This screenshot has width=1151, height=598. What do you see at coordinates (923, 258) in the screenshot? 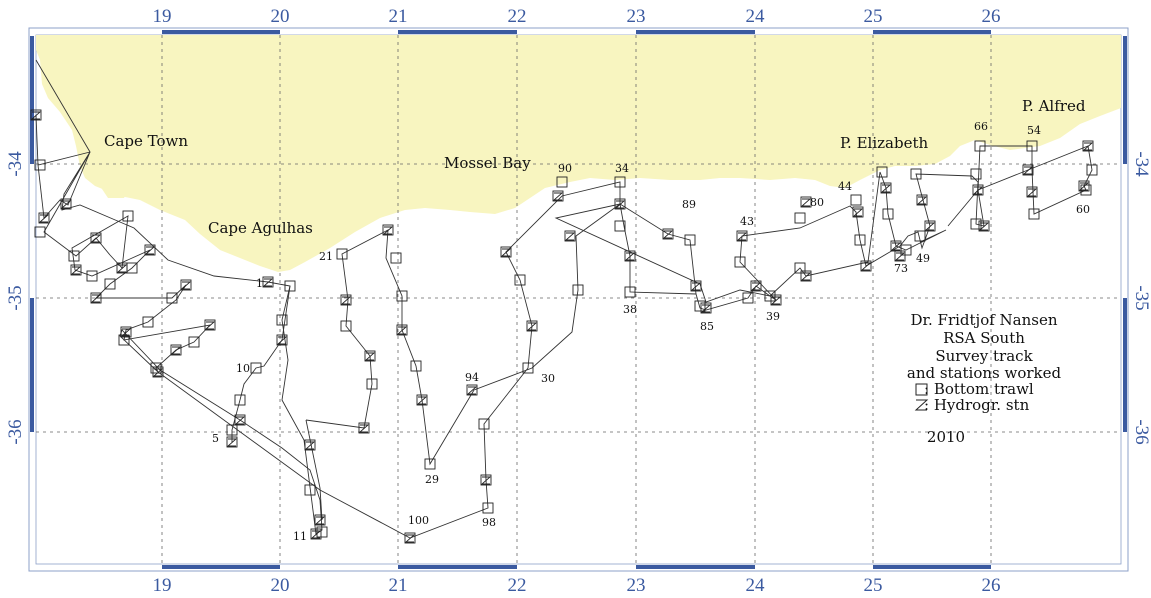
I see `station-label: 49` at bounding box center [923, 258].